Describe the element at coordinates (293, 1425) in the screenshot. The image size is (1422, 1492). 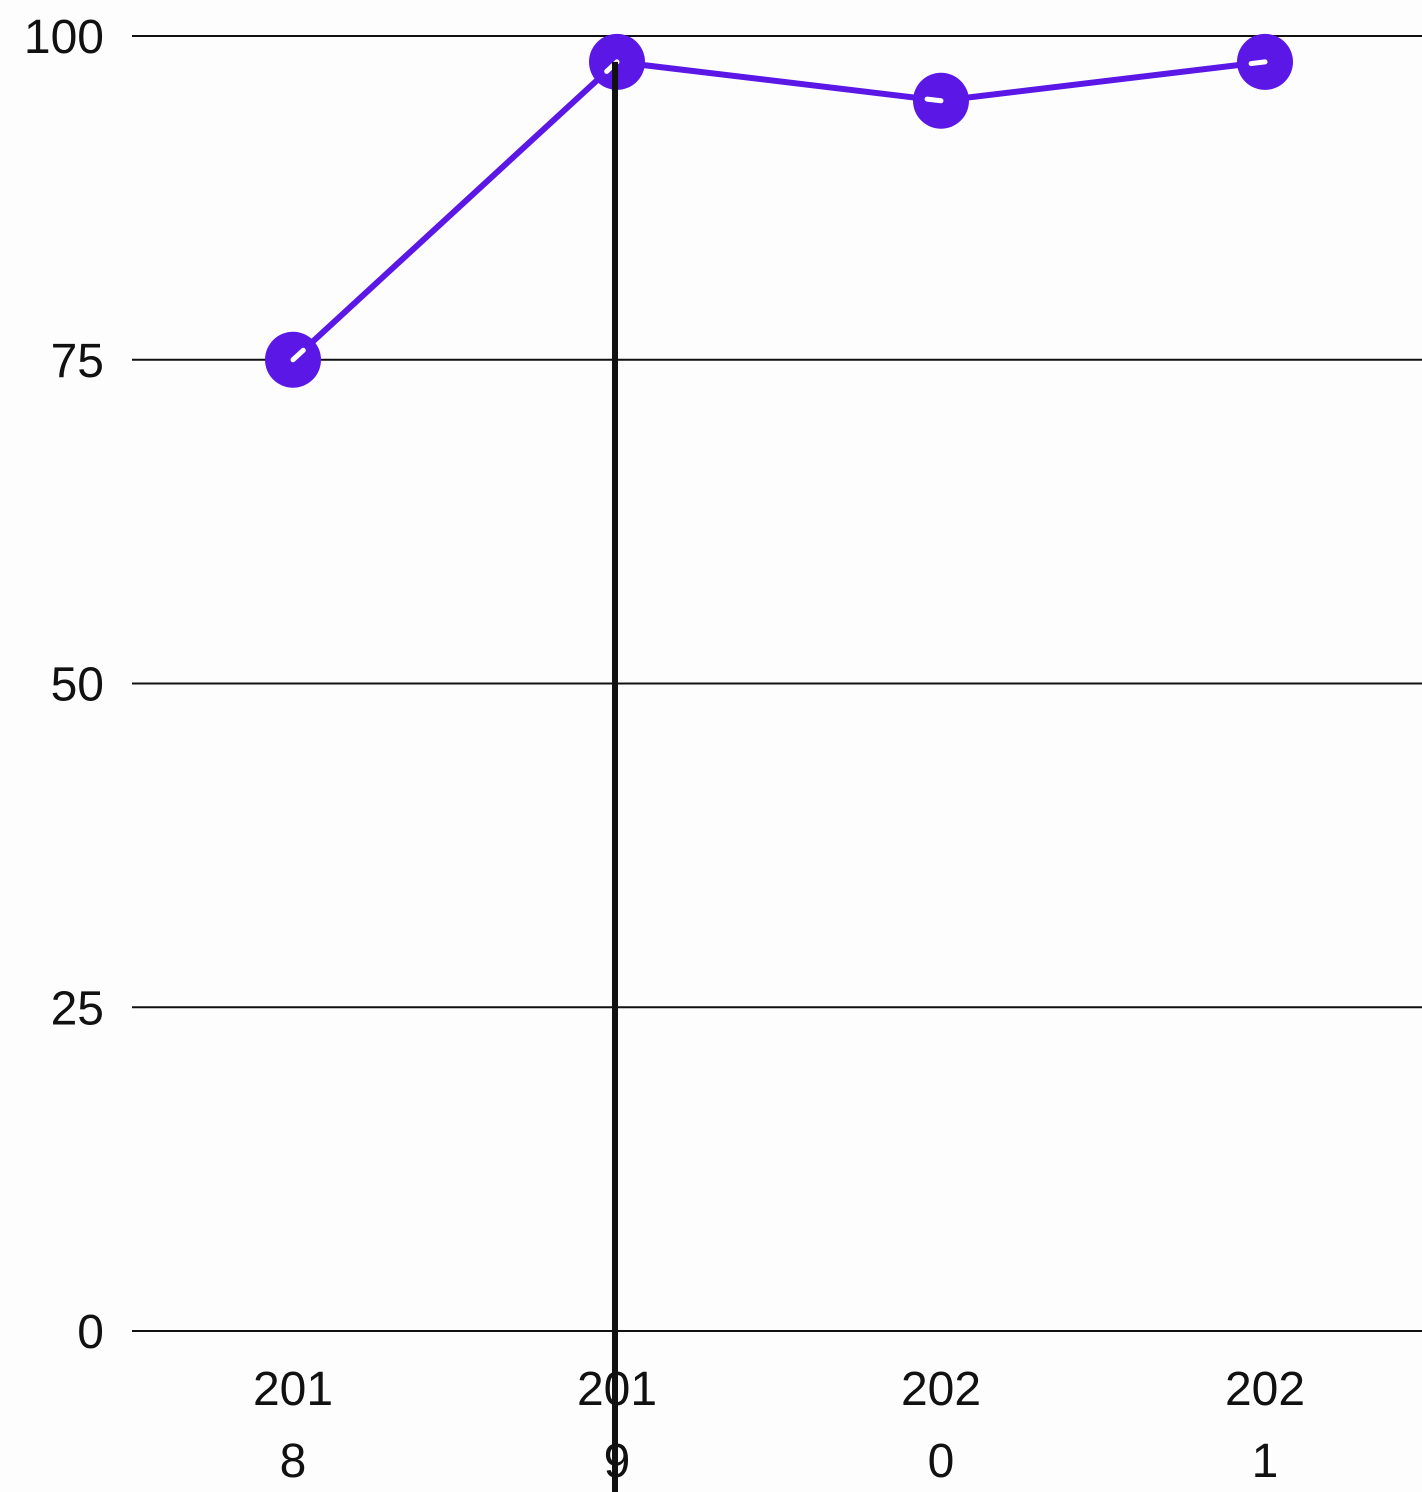
I see `x-tick-label: 201 8` at that location.